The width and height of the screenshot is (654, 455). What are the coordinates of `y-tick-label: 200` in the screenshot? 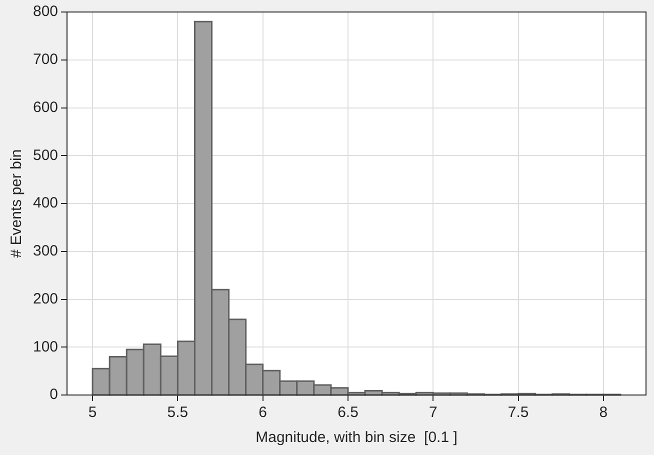 It's located at (45, 299).